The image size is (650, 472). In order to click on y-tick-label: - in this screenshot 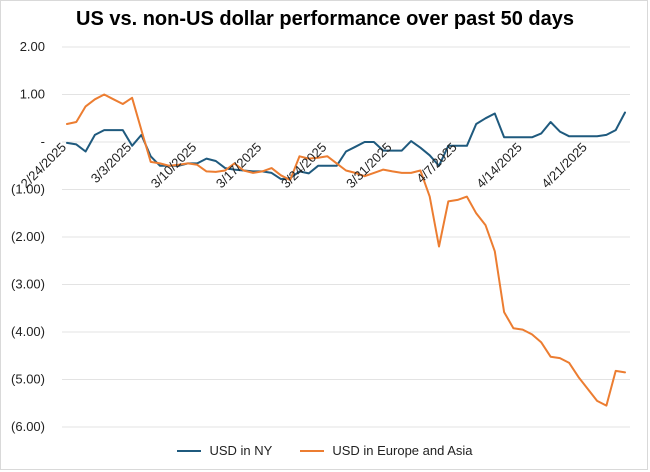, I will do `click(43, 141)`.